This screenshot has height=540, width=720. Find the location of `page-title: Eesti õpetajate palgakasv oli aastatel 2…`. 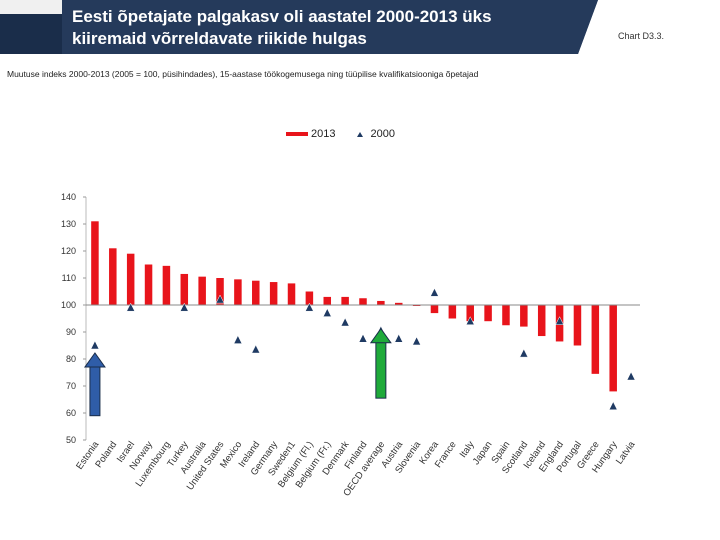

page-title: Eesti õpetajate palgakasv oli aastatel 2… is located at coordinates (337, 28).